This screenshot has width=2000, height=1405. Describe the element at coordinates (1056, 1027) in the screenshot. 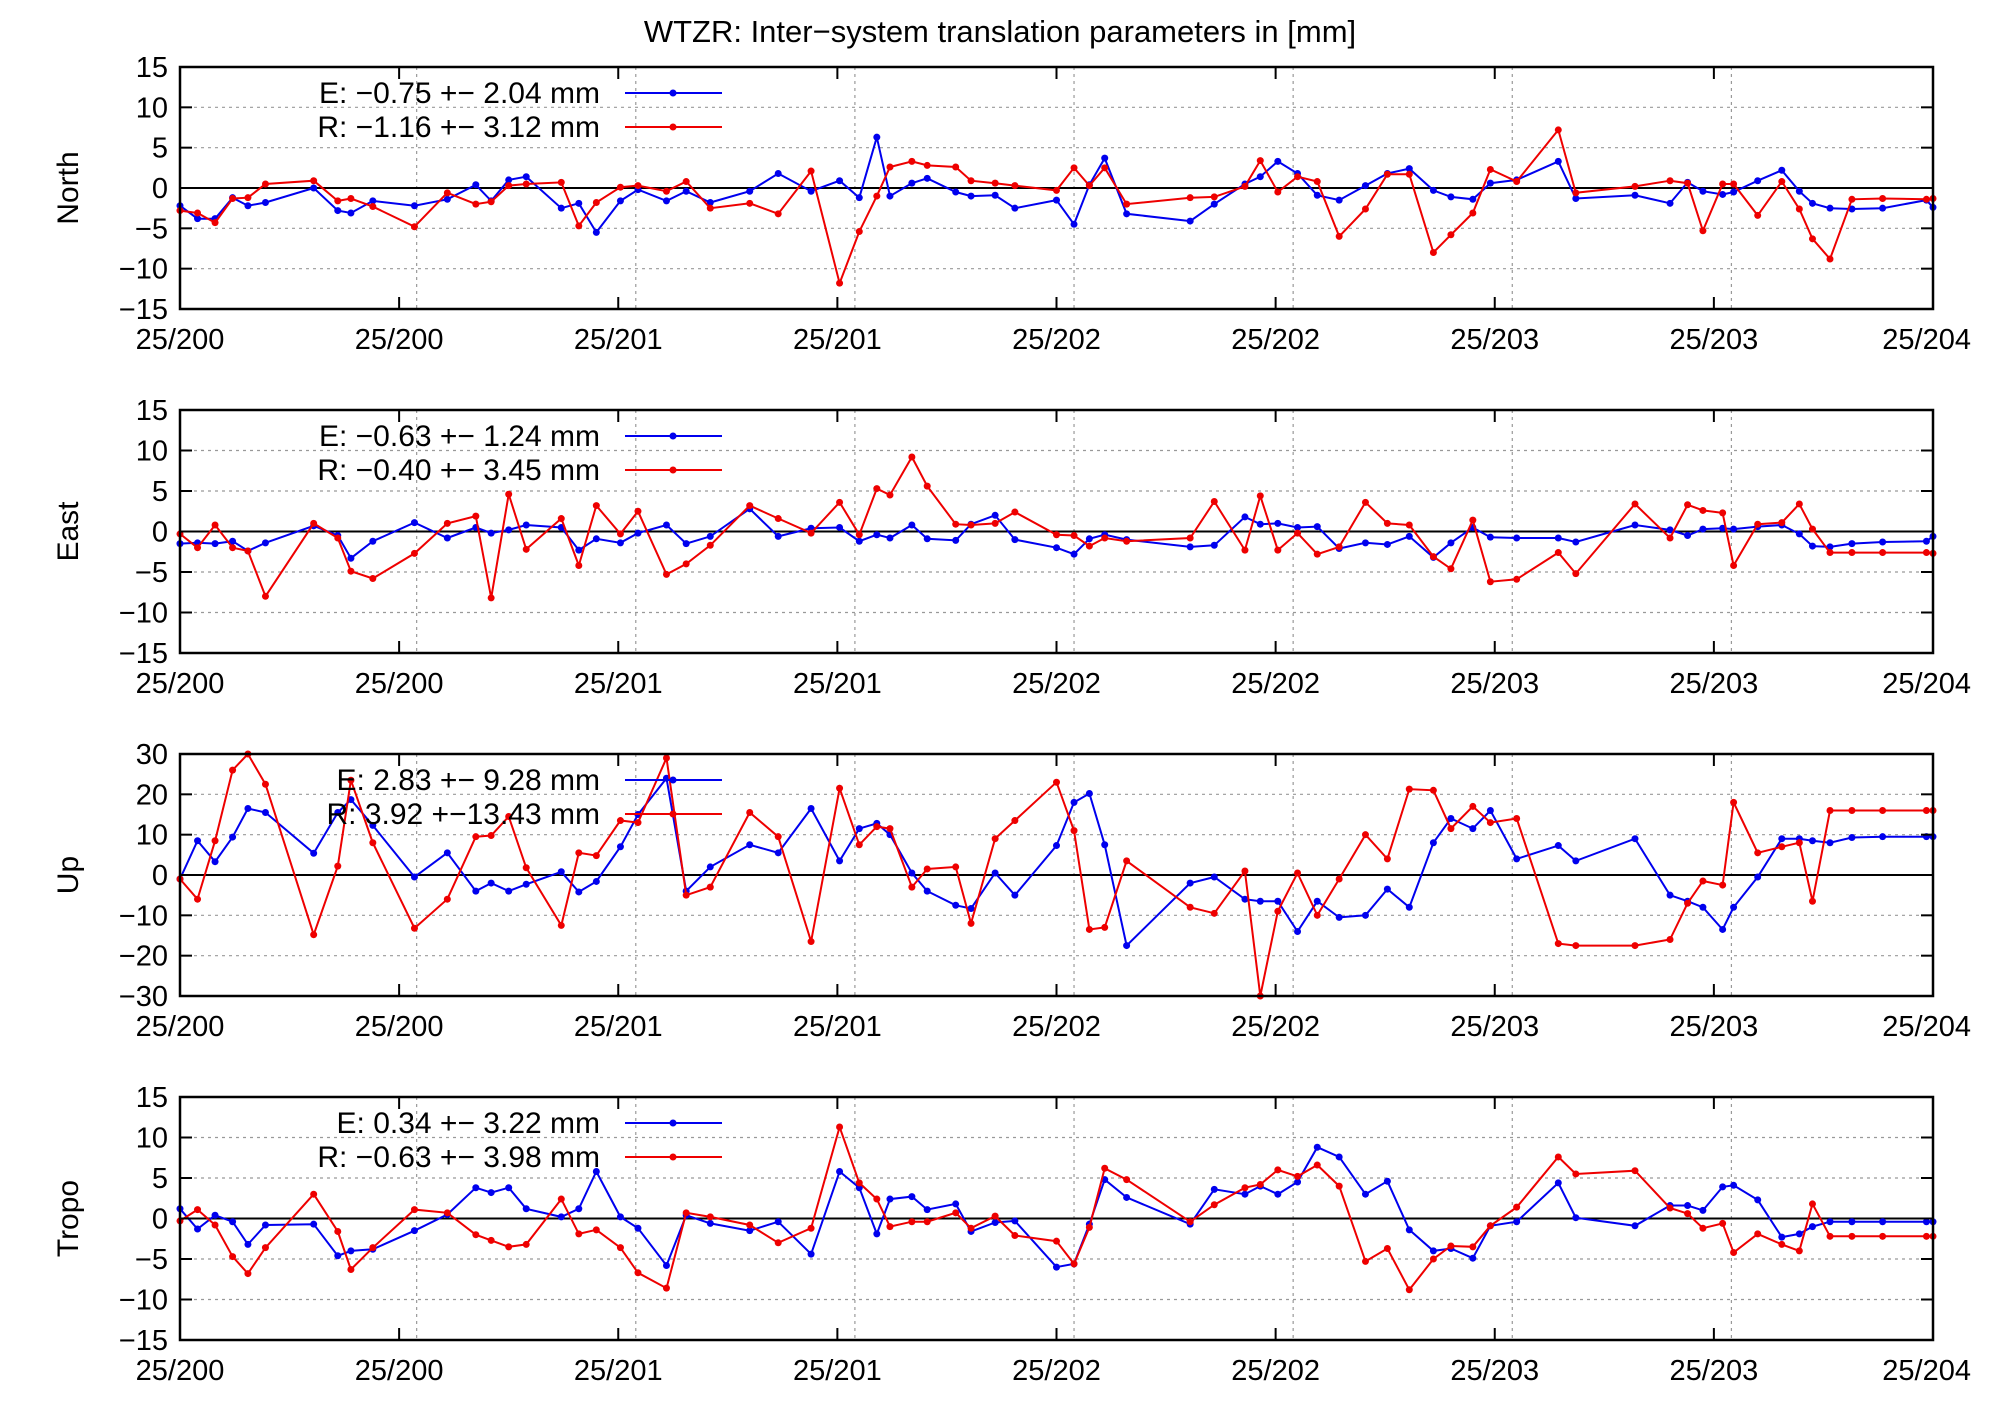

I see `x-tick-label: 25/202` at that location.